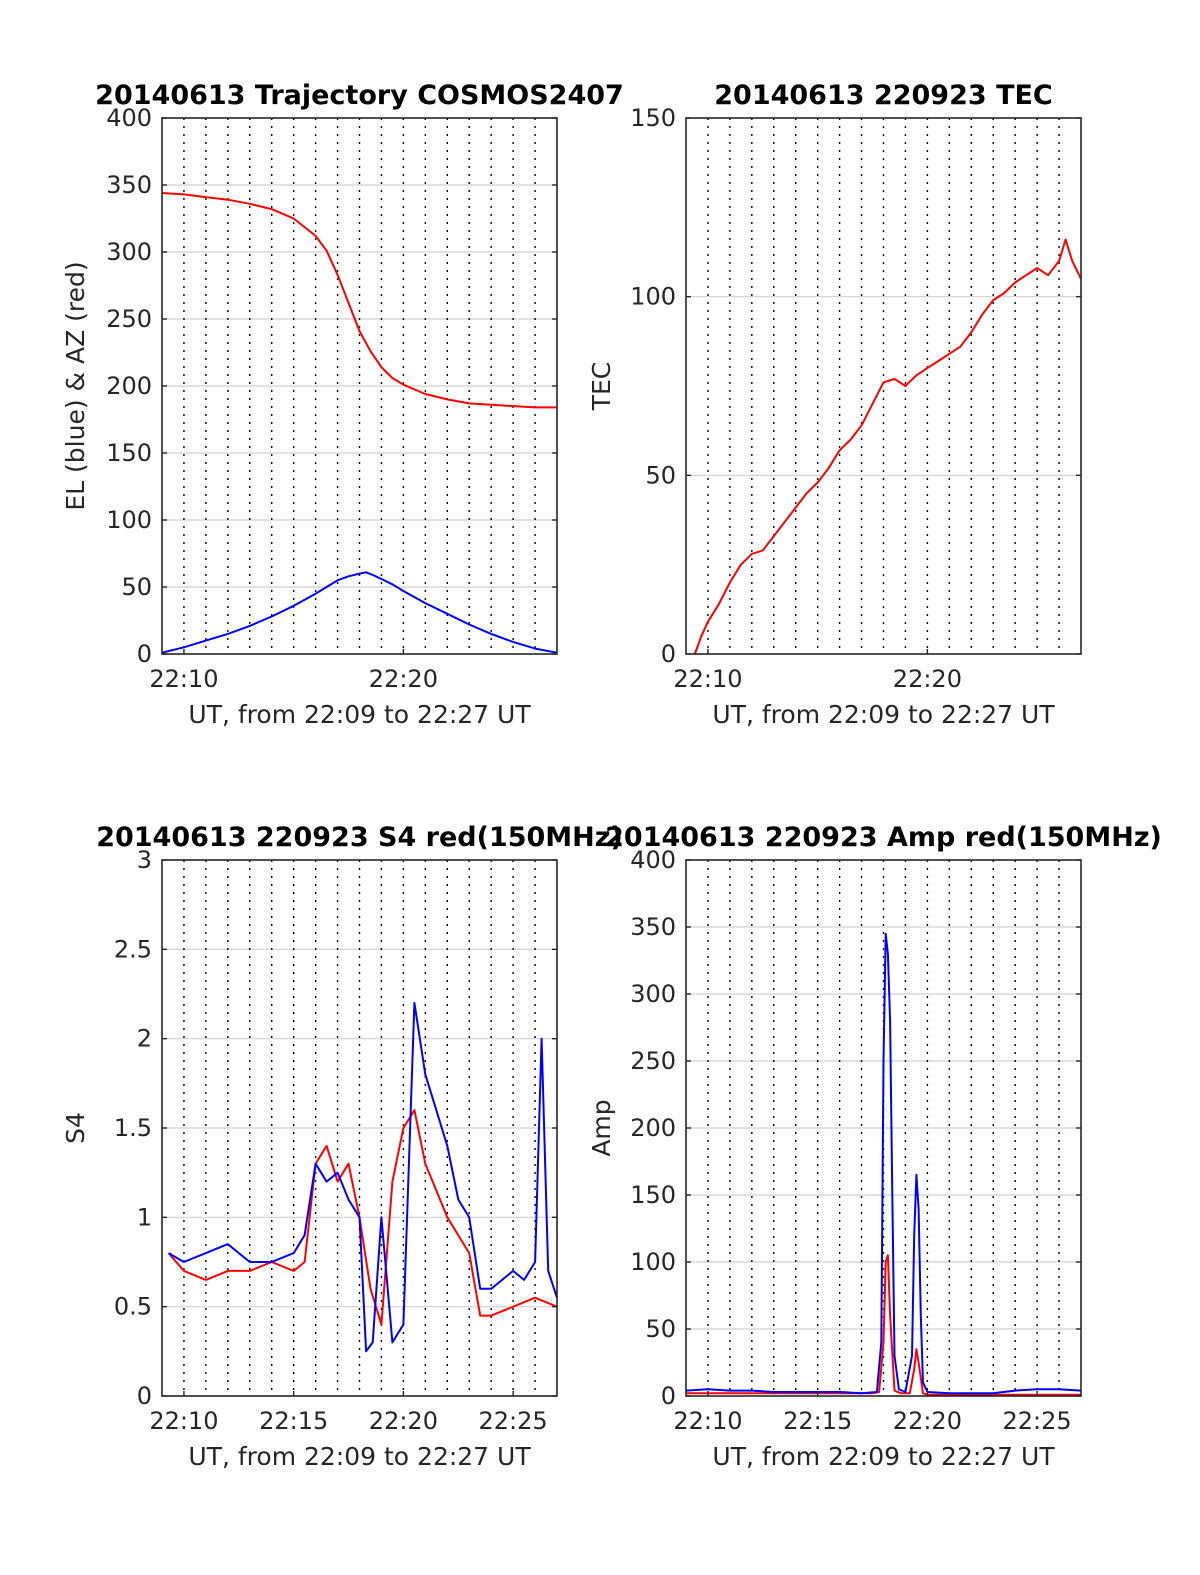 The image size is (1200, 1575). I want to click on y-axis-label: TEC, so click(601, 387).